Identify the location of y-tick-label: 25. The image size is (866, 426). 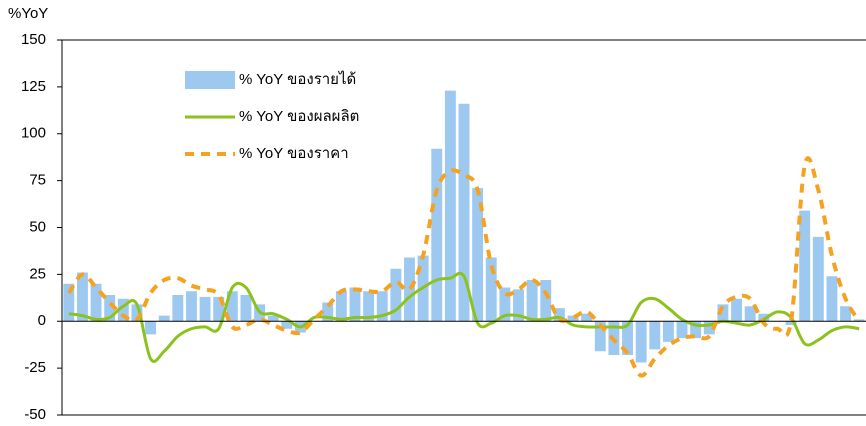
(37, 273).